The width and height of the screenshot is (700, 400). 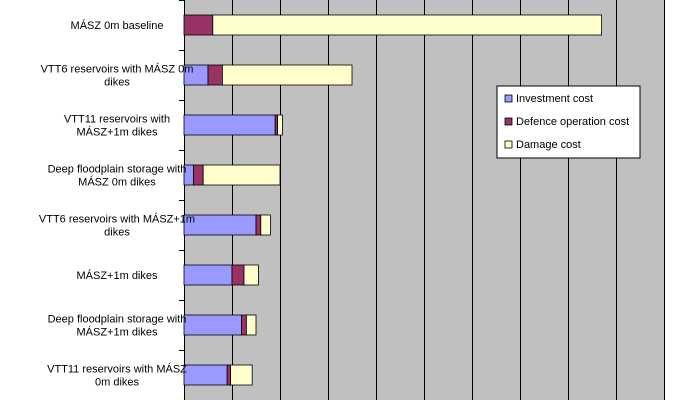 What do you see at coordinates (117, 120) in the screenshot?
I see `category-label: VTT11 reservoirs with` at bounding box center [117, 120].